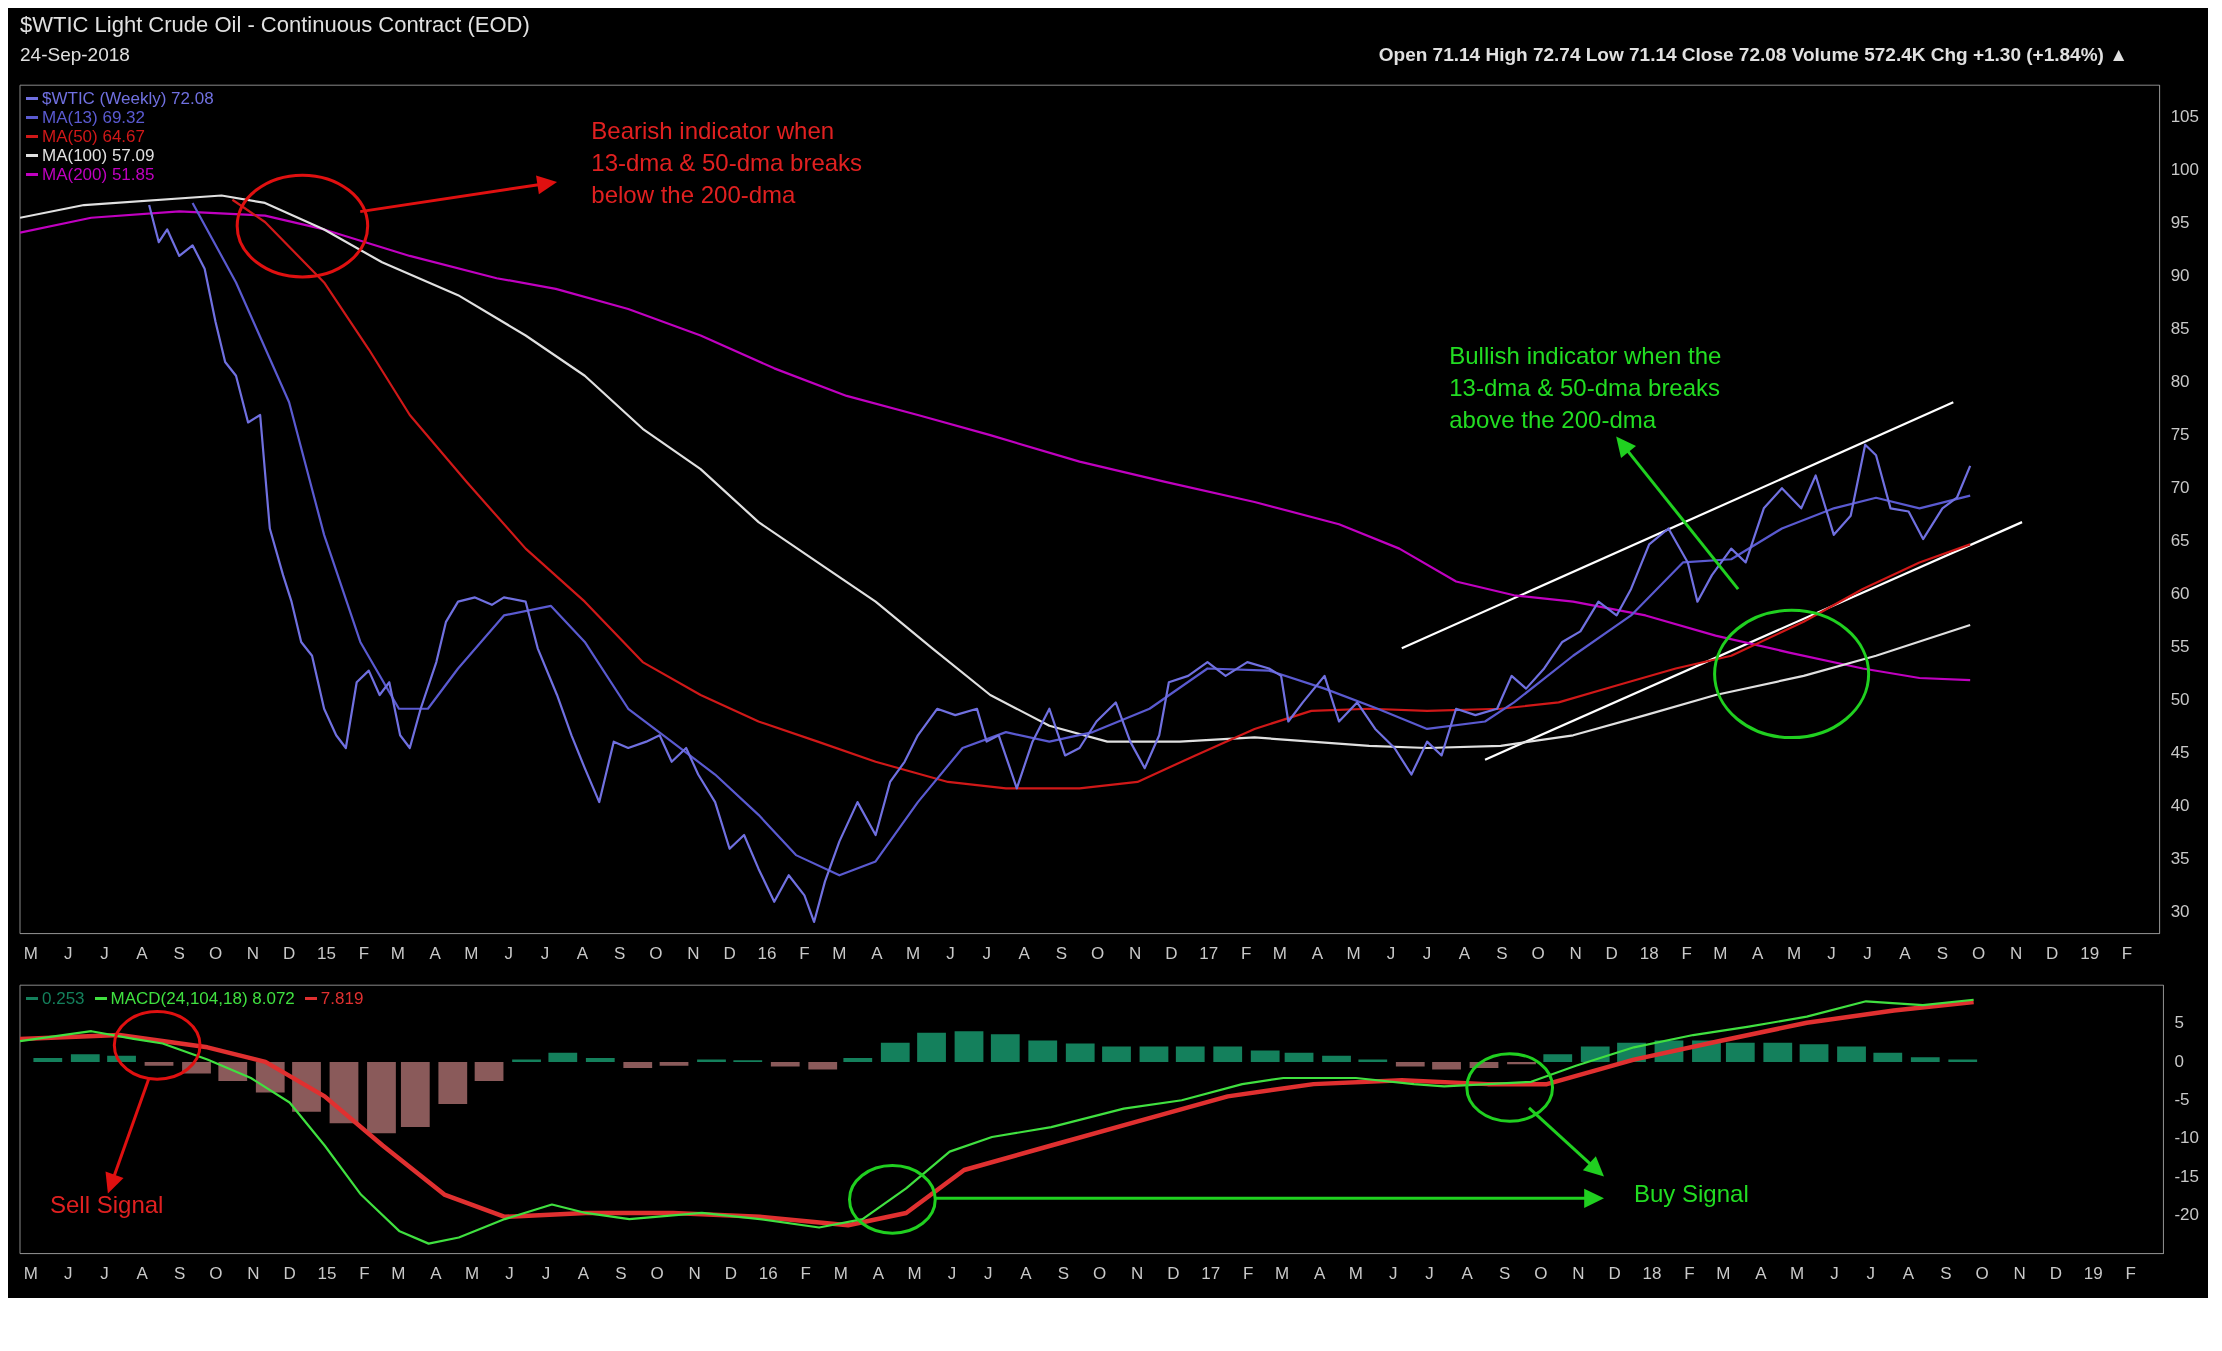  I want to click on y-tick-label: 55, so click(2180, 646).